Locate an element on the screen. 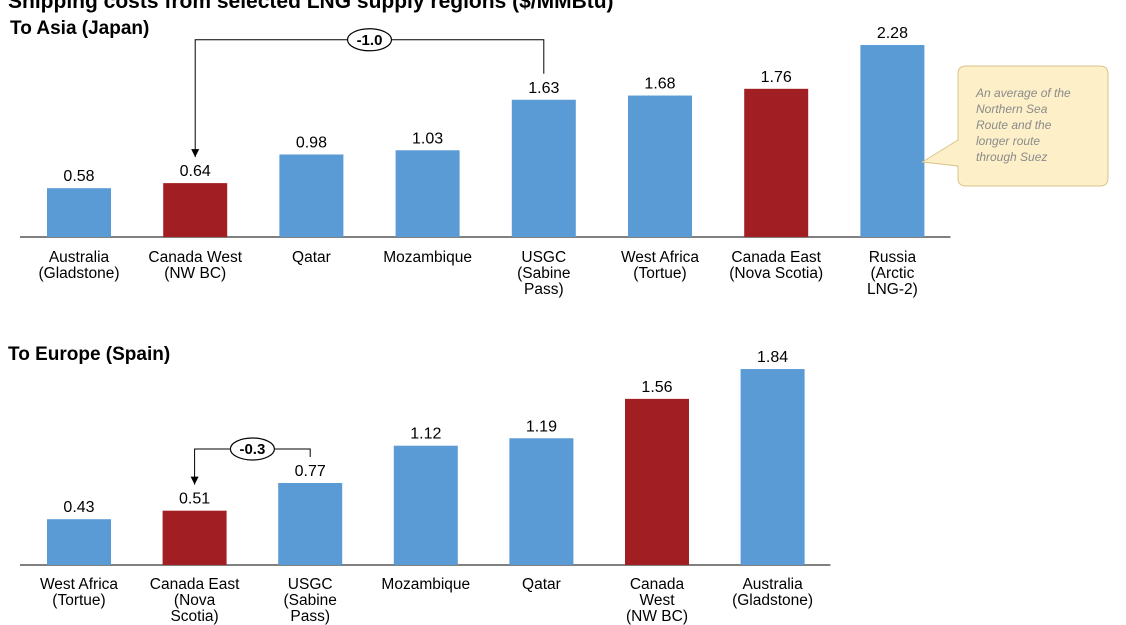  data-label: 0.98 is located at coordinates (311, 142).